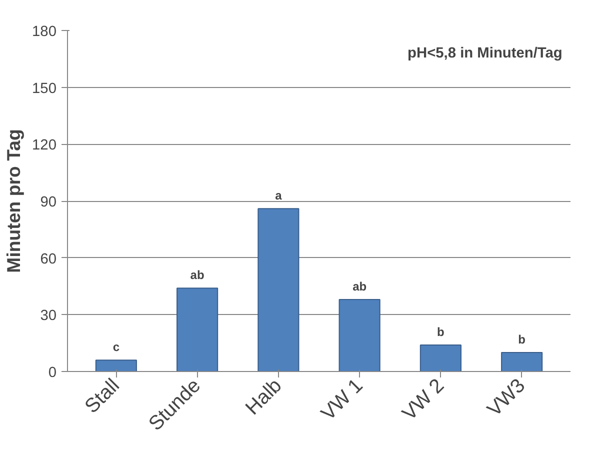 Image resolution: width=612 pixels, height=457 pixels. I want to click on x-tick-label: VW 2, so click(423, 399).